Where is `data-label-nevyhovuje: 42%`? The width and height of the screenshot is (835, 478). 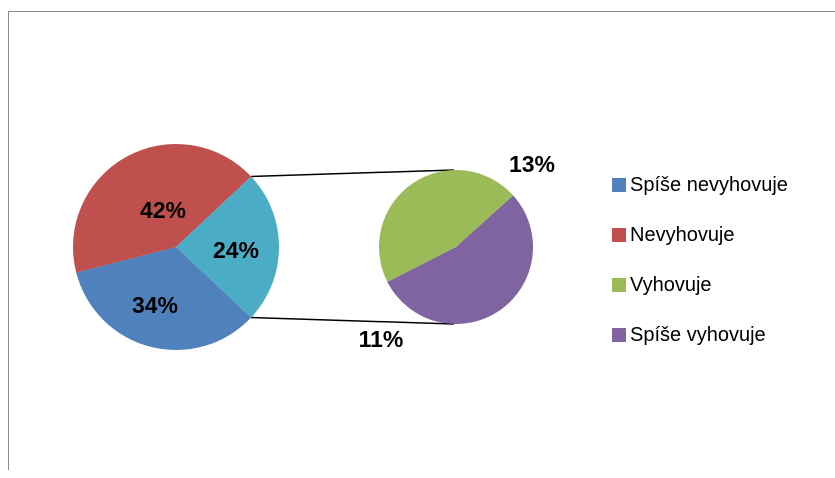 data-label-nevyhovuje: 42% is located at coordinates (163, 210).